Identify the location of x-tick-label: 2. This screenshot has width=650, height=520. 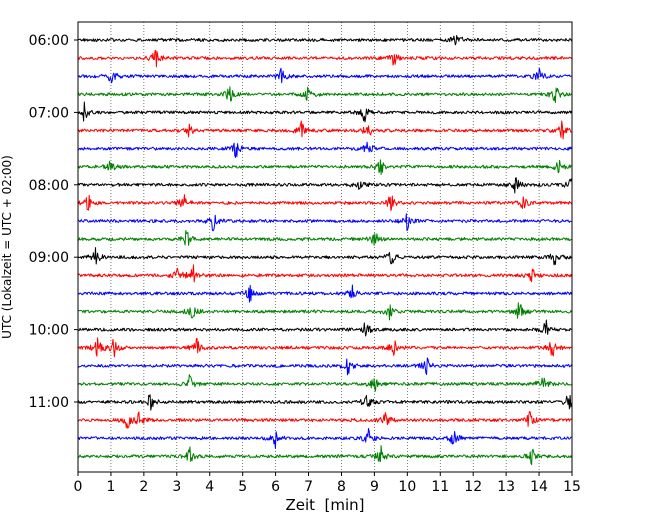
(143, 487).